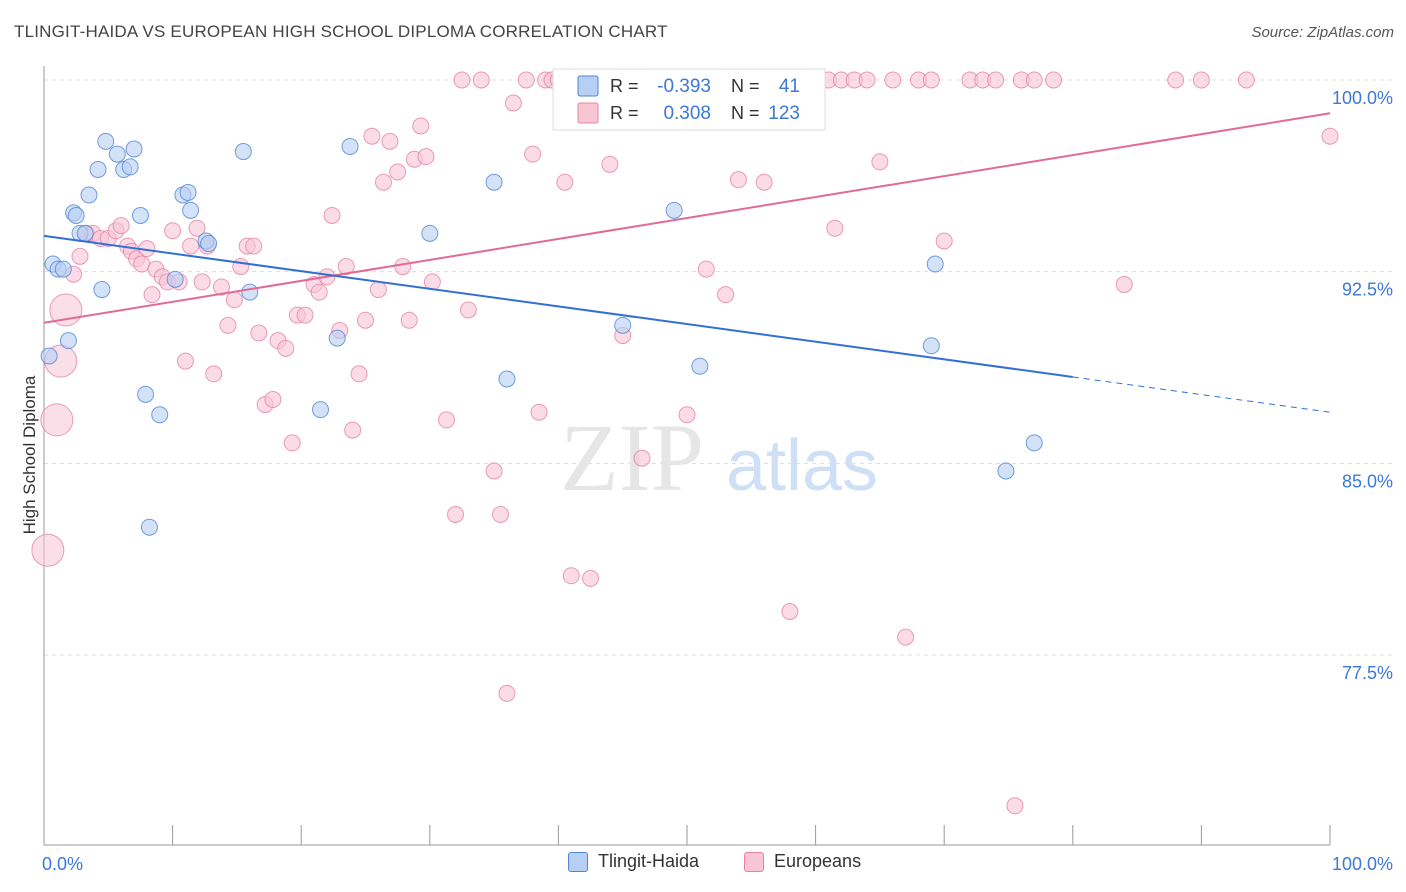  Describe the element at coordinates (719, 457) in the screenshot. I see `watermark: ZIP atlas` at that location.